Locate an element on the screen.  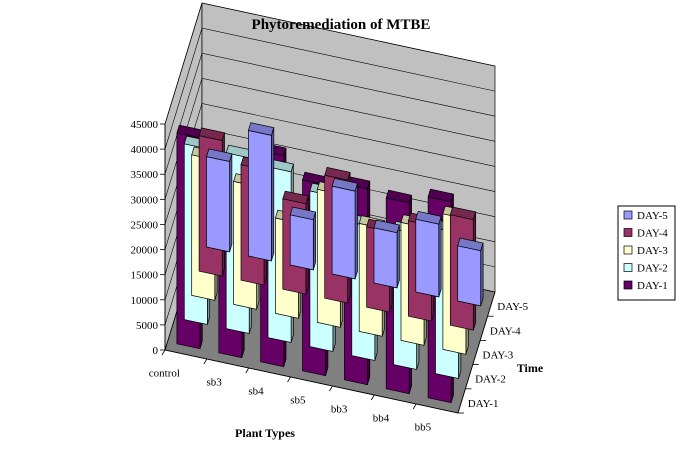
y-tick-label: 45000 is located at coordinates (145, 125).